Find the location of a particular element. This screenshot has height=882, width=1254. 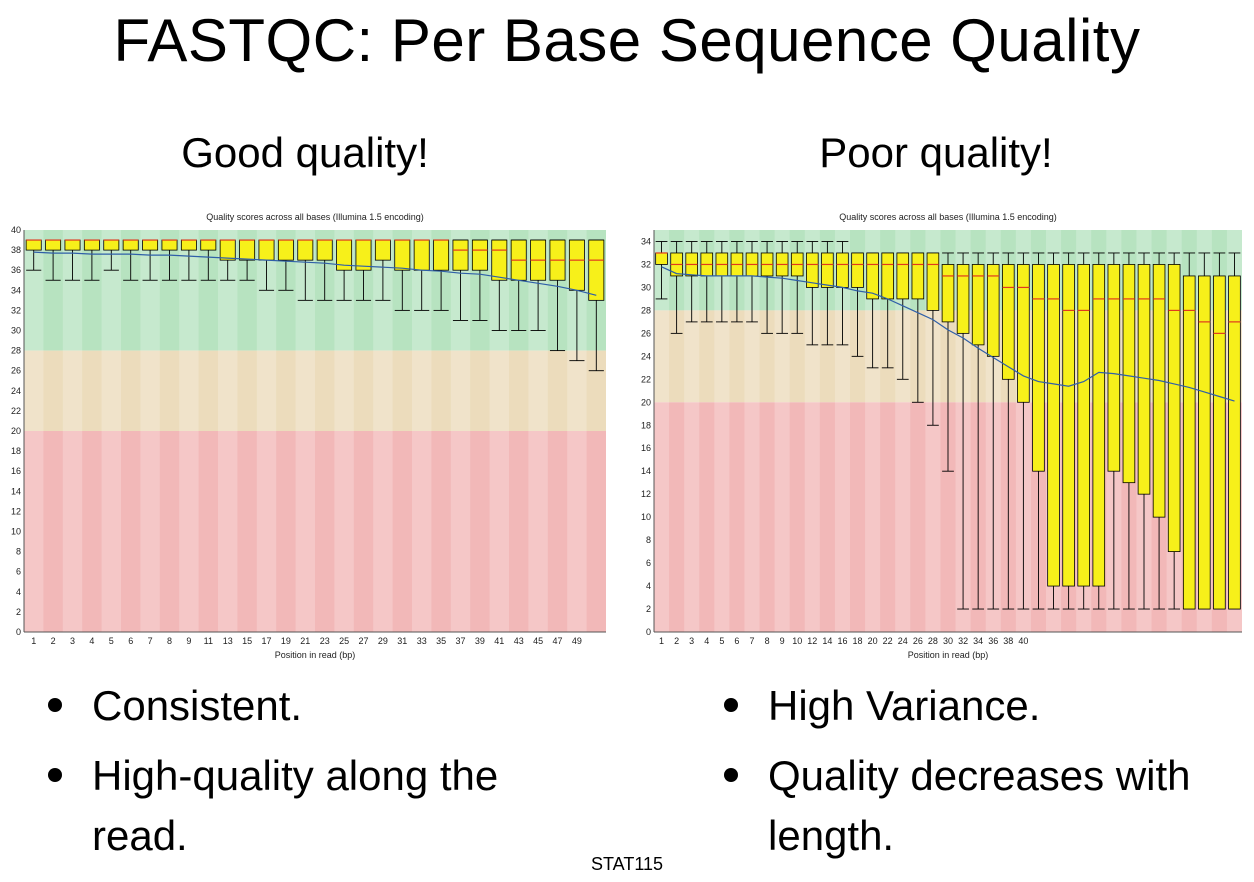

bullet-text: High-quality along the read. is located at coordinates (295, 805).